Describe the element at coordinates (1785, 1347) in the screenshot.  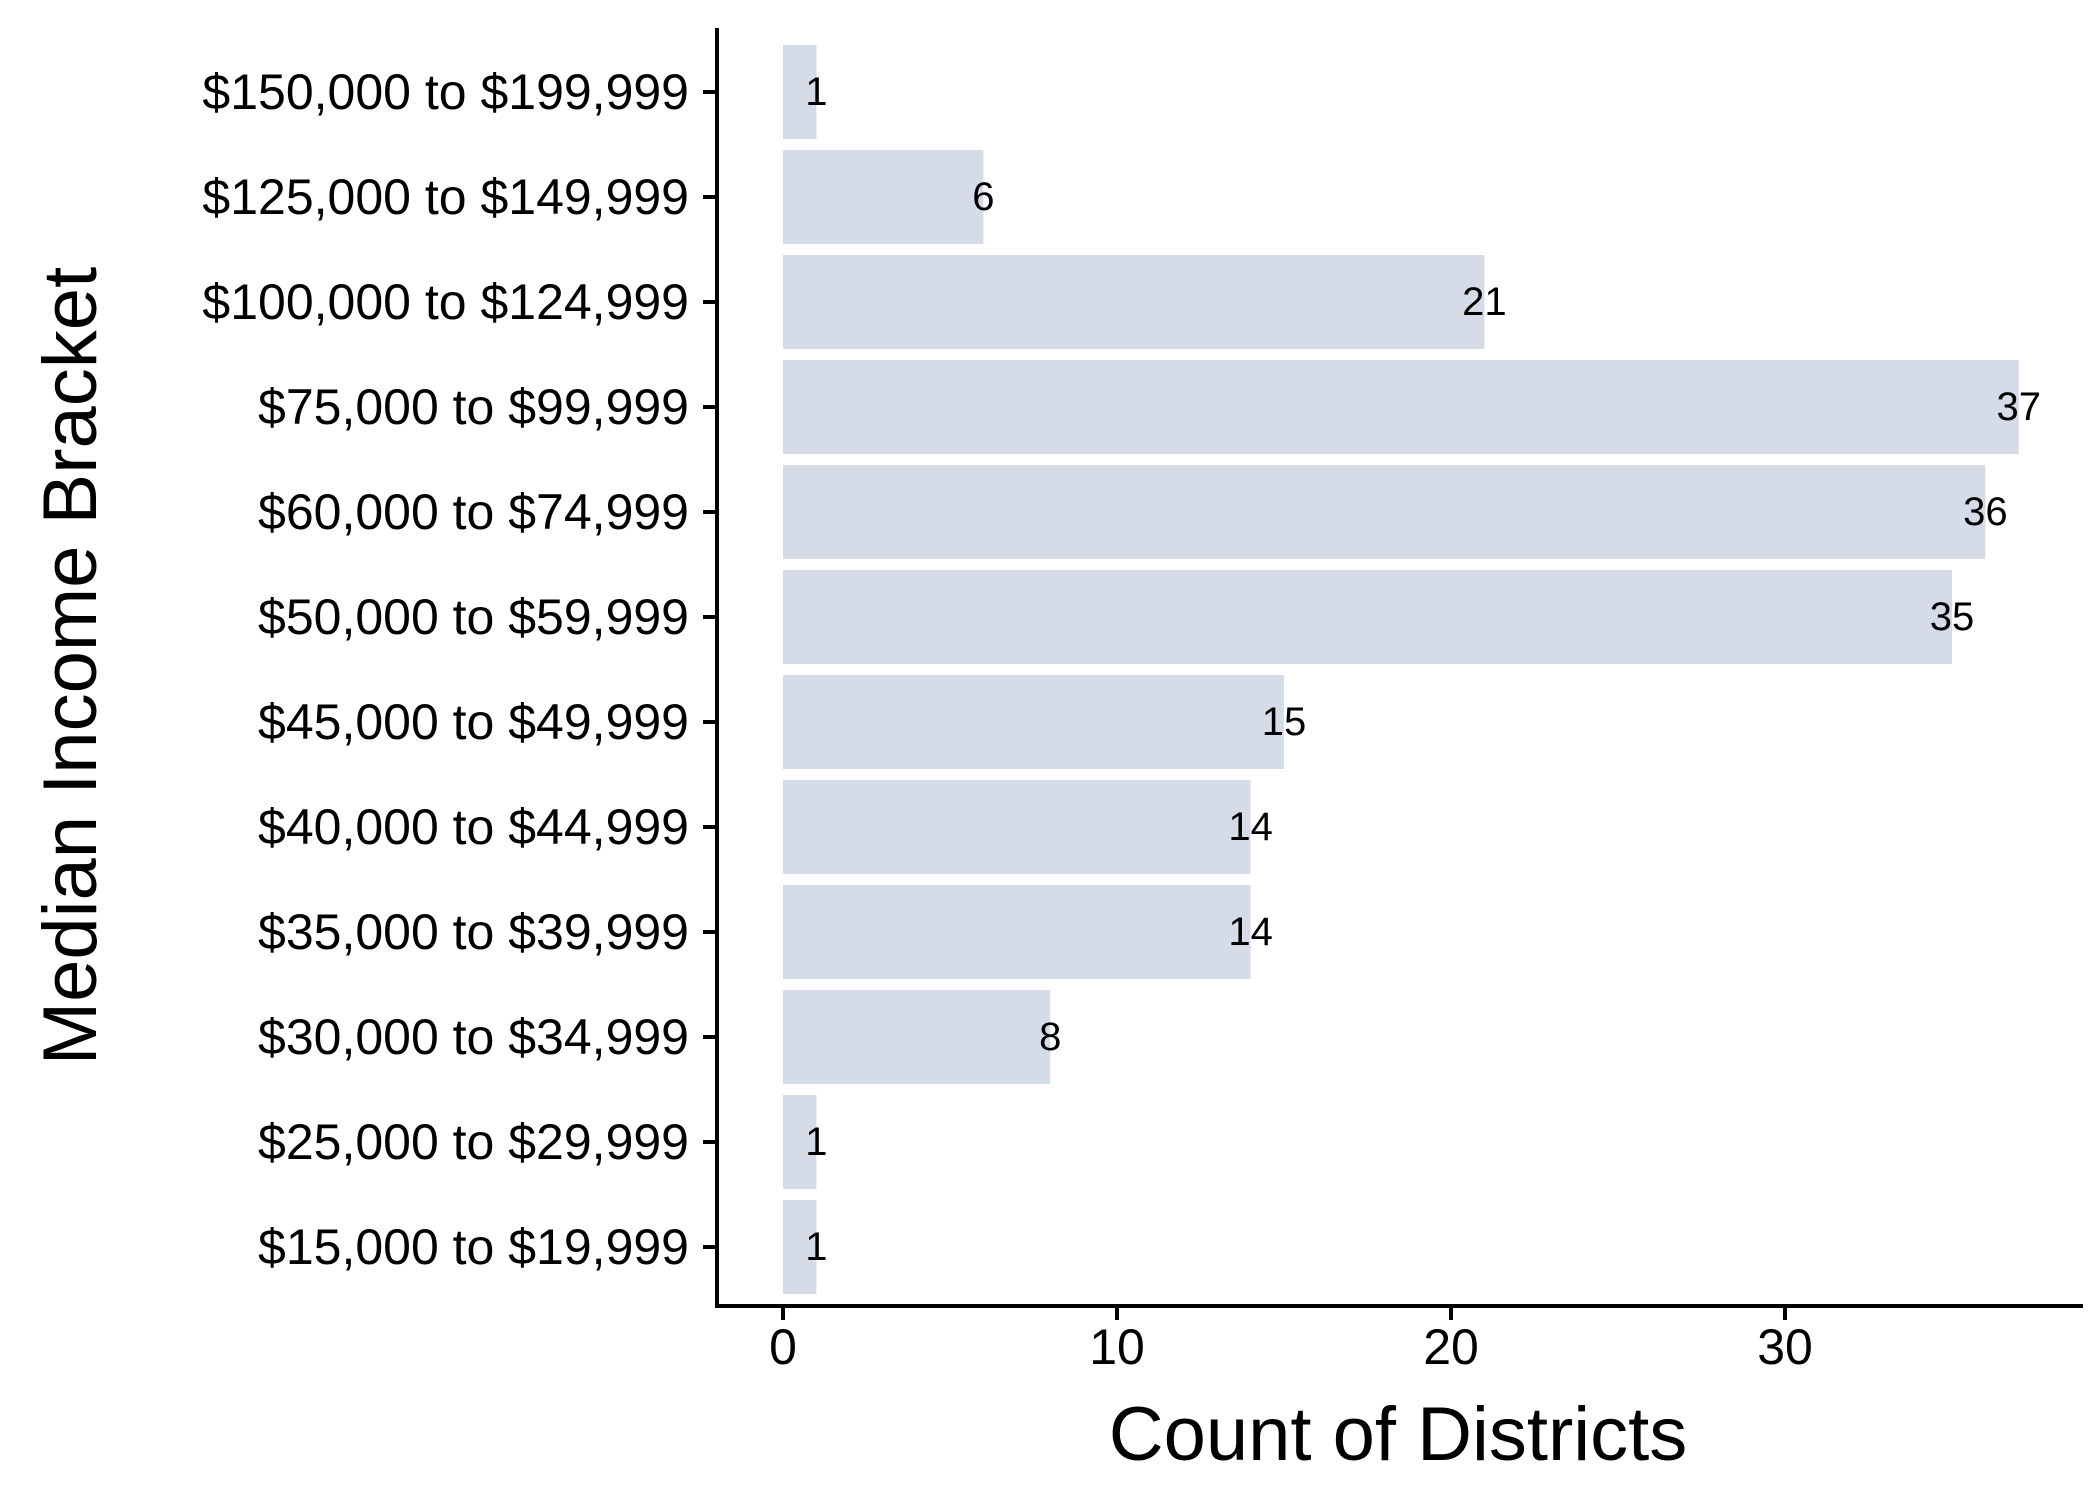
I see `x-tick-label: 30` at that location.